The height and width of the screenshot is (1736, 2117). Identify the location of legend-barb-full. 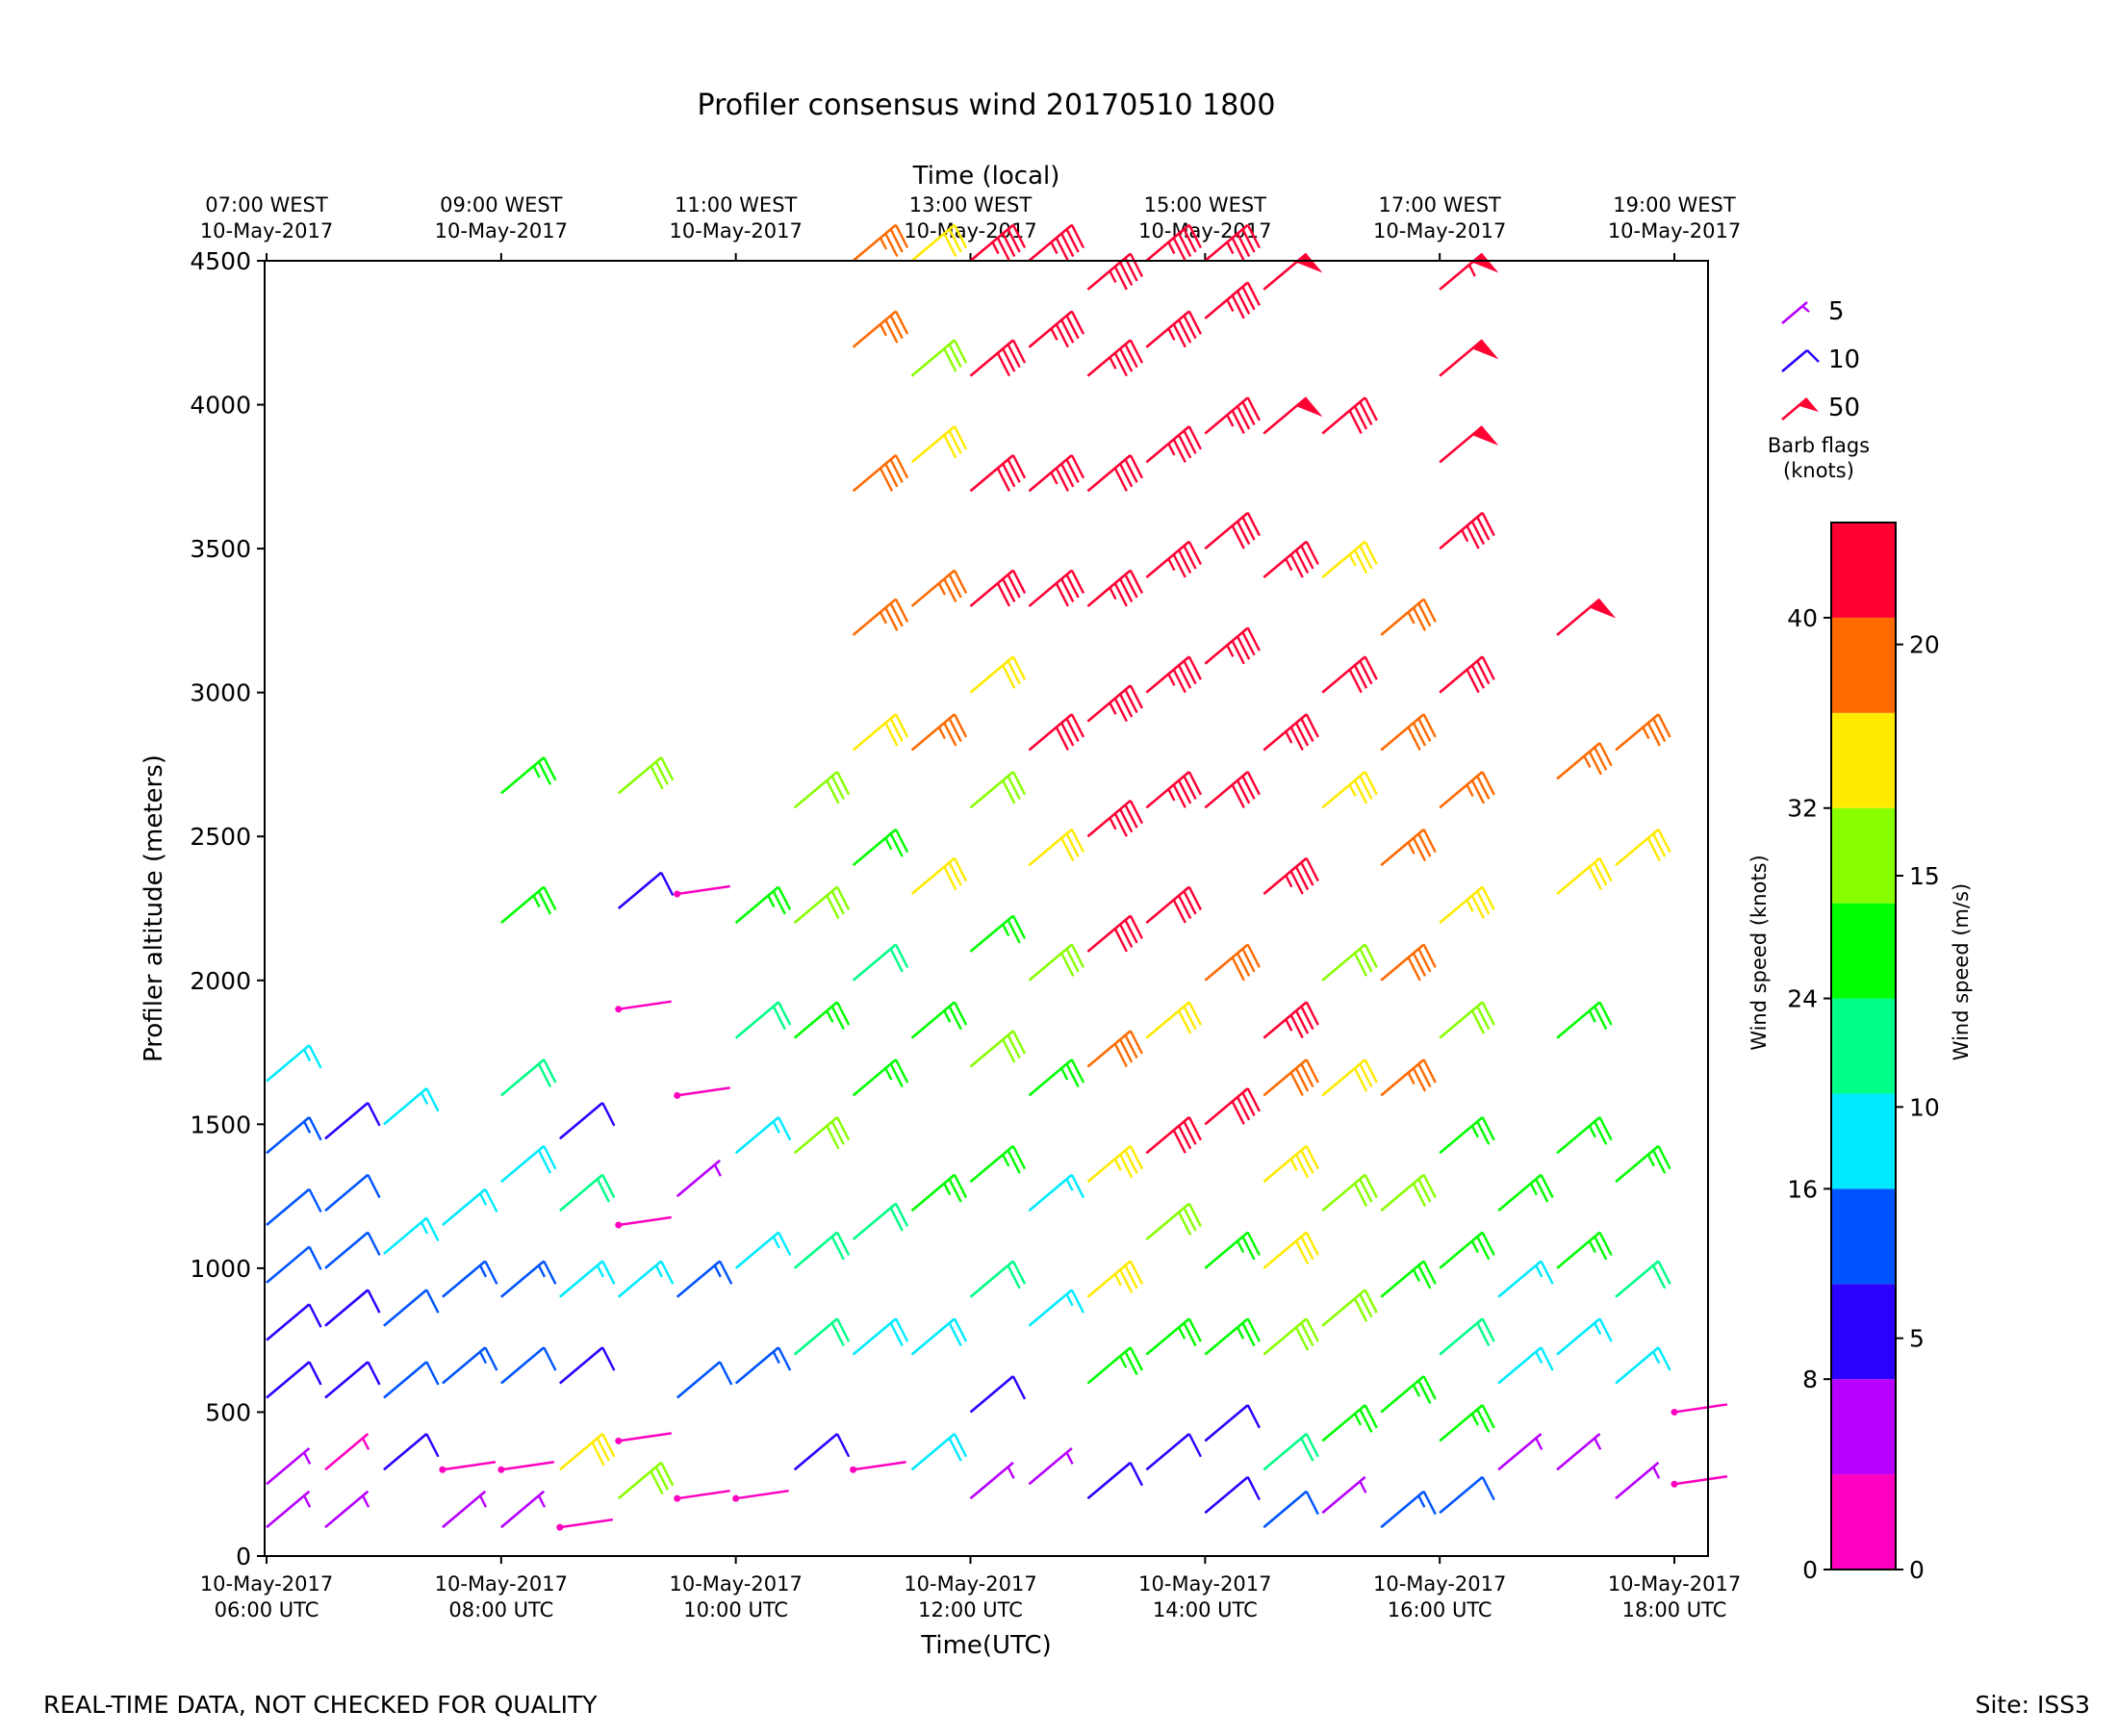
(1813, 356).